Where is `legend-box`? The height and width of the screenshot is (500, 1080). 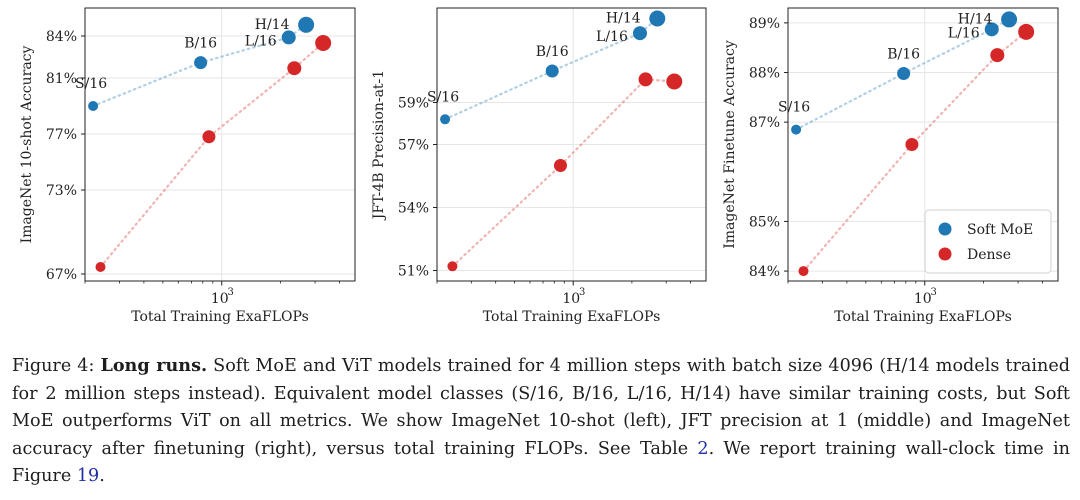
legend-box is located at coordinates (988, 241).